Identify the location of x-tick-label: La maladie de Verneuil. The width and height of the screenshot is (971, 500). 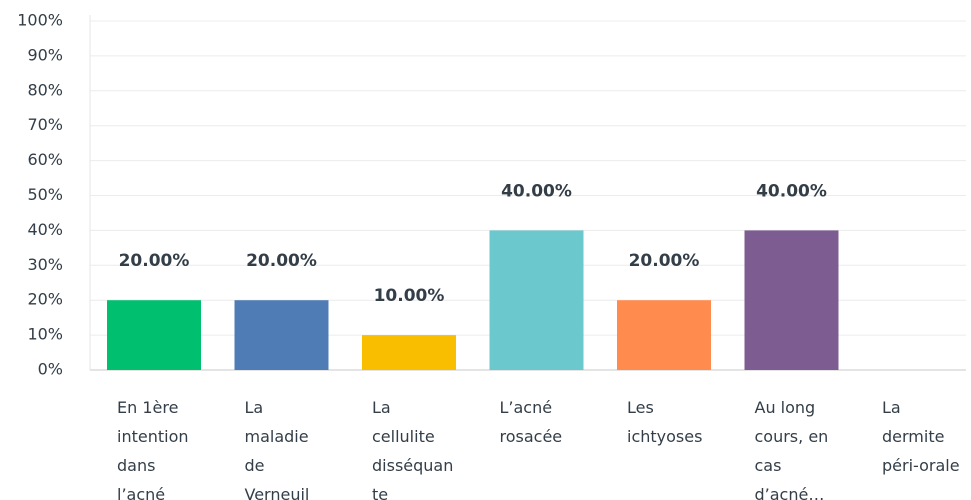
(277, 449).